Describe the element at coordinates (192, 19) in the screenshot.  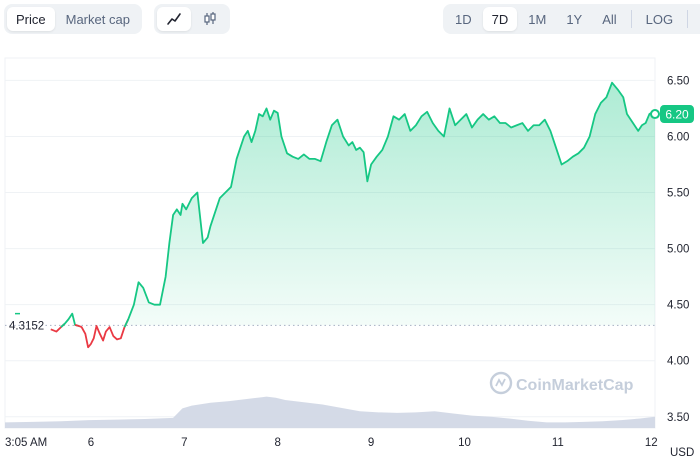
I see `chart-type-tabs` at that location.